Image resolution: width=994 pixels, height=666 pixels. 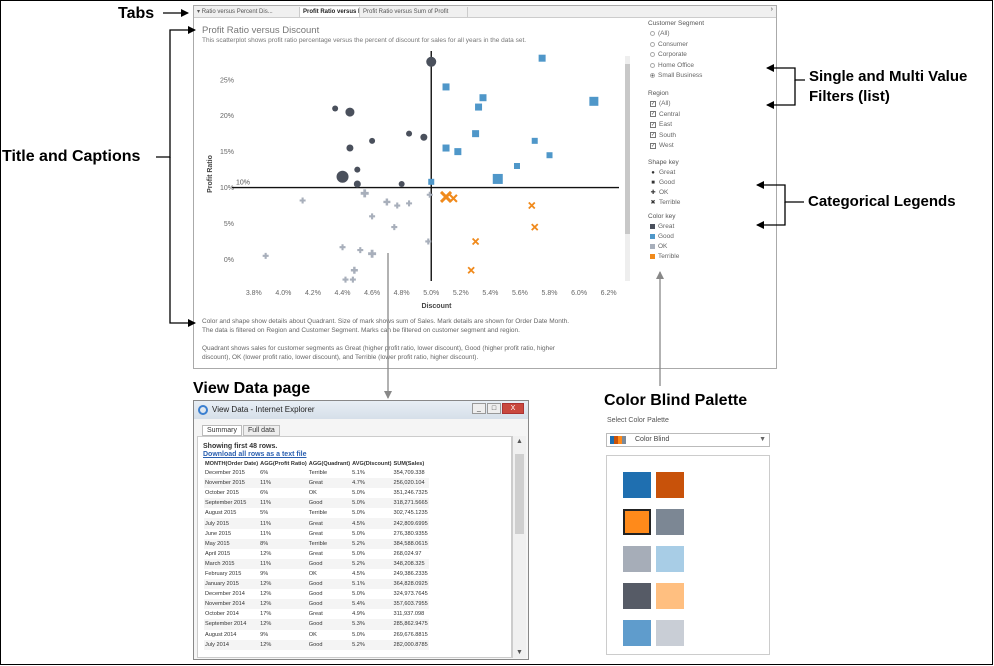 I want to click on shape-legend-item: ✚ OK, so click(x=659, y=192).